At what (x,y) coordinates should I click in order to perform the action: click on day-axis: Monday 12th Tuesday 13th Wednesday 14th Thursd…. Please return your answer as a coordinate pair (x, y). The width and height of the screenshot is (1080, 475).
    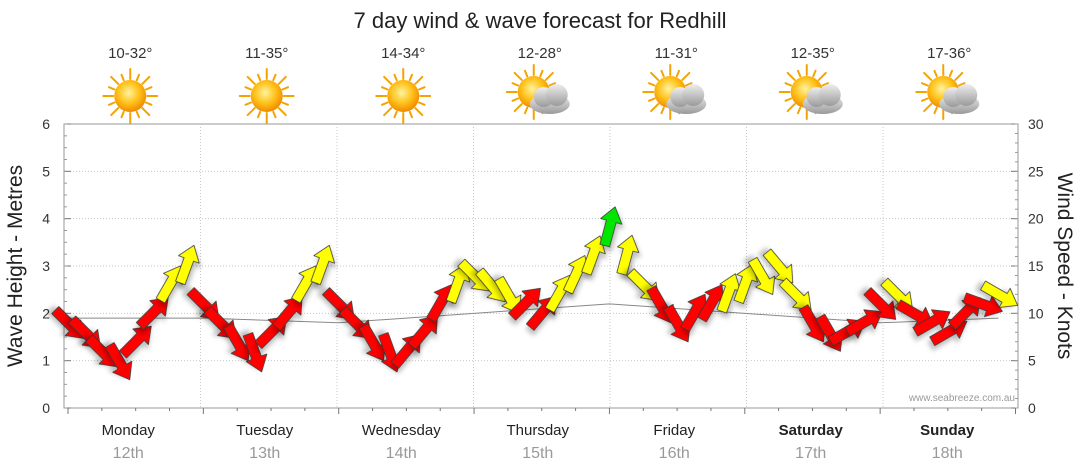
    Looking at the image, I should click on (541, 435).